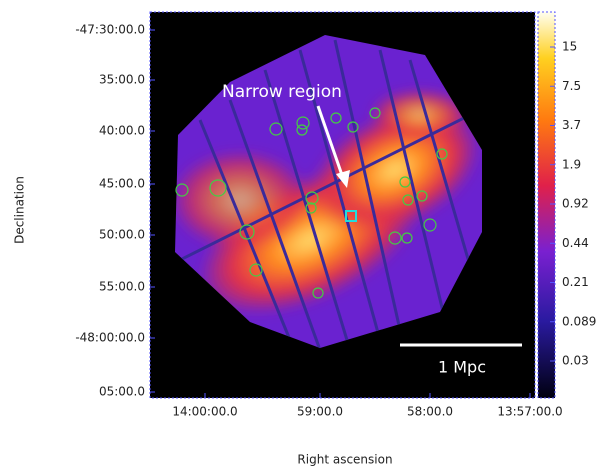 The width and height of the screenshot is (603, 472). What do you see at coordinates (110, 338) in the screenshot?
I see `y-tick-label: -48:00:00.0` at bounding box center [110, 338].